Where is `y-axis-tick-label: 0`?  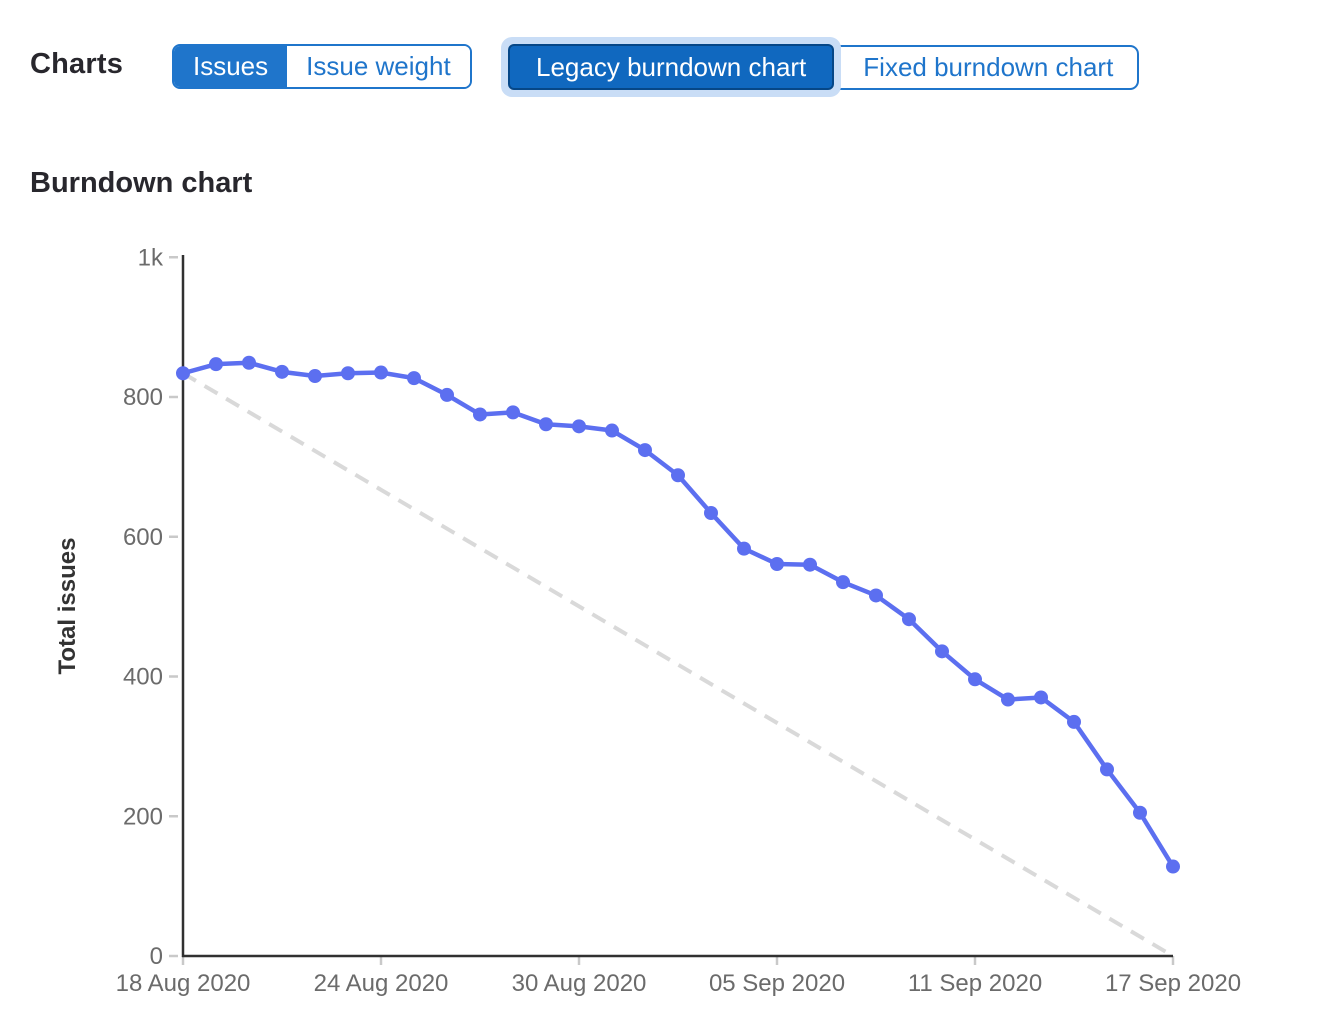 y-axis-tick-label: 0 is located at coordinates (156, 956).